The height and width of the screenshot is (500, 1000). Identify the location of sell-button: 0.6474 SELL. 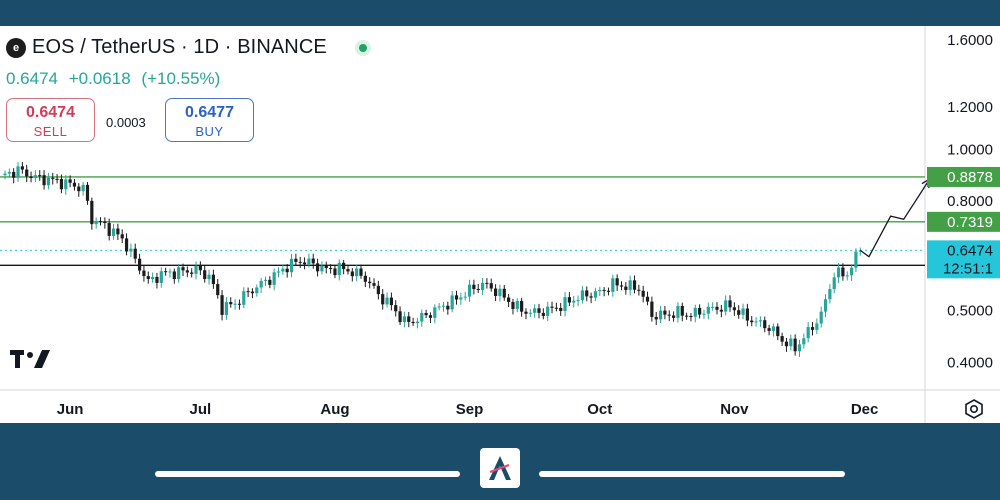
(50, 120).